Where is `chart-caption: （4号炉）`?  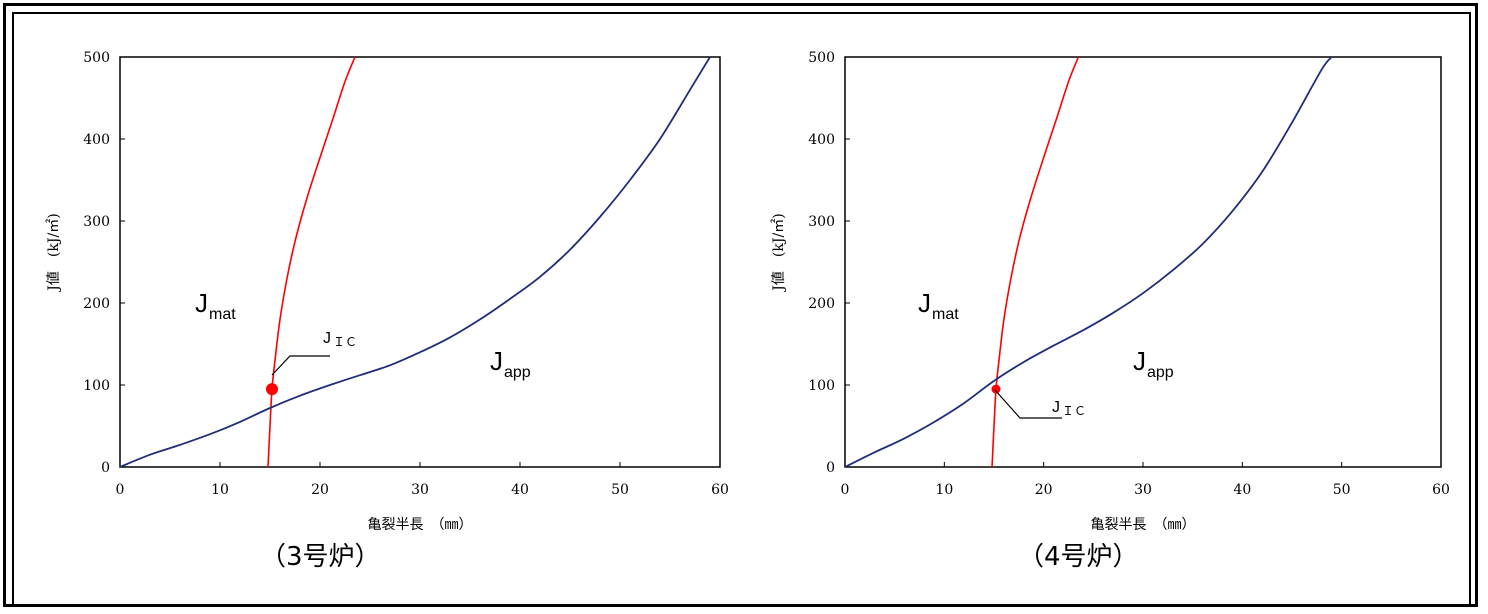 chart-caption: （4号炉） is located at coordinates (1078, 557).